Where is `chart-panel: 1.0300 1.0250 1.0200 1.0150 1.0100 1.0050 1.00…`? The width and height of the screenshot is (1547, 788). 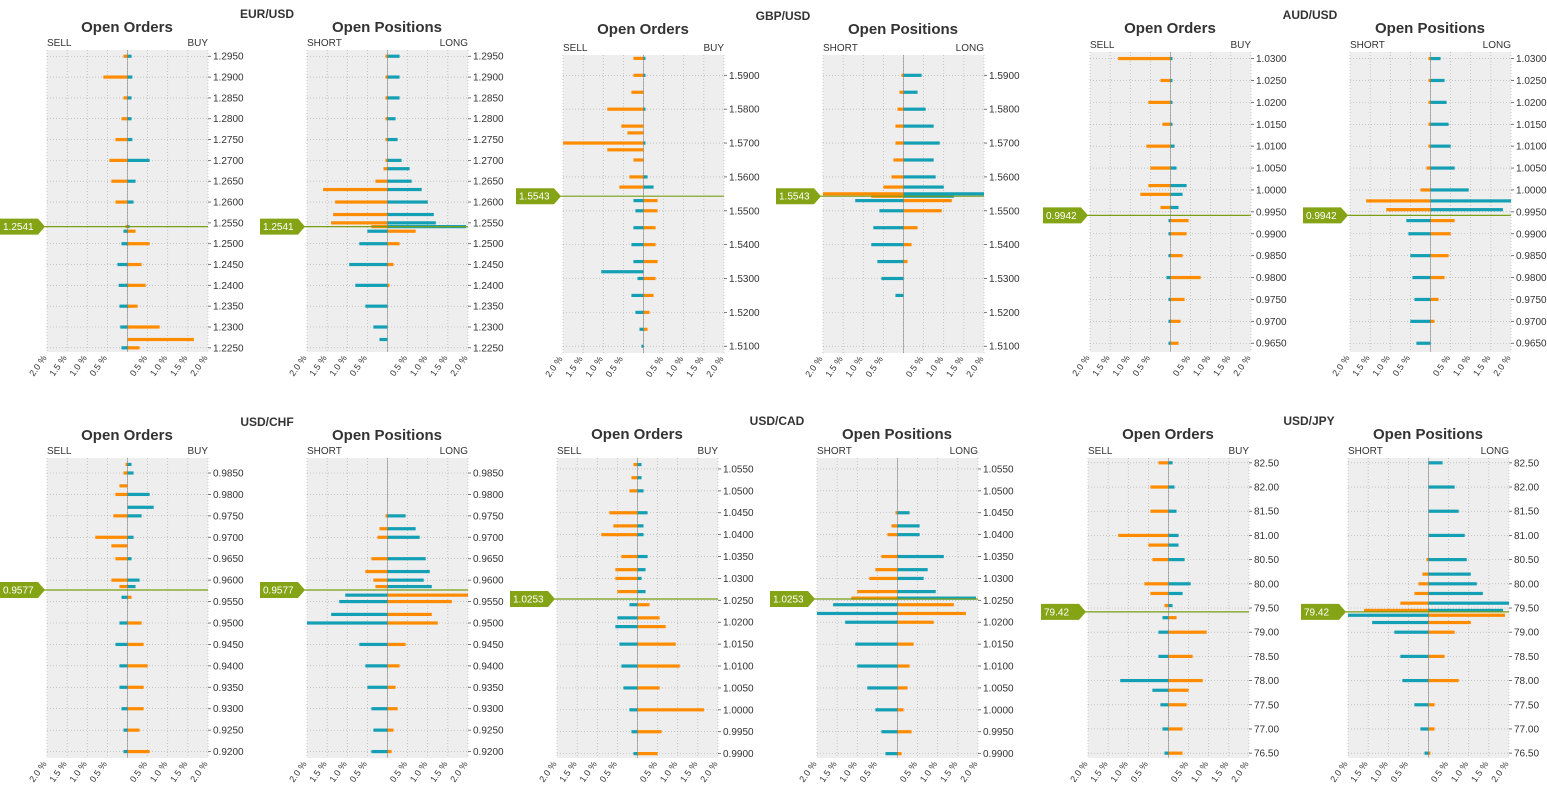
chart-panel: 1.0300 1.0250 1.0200 1.0150 1.0100 1.0050 1.00… is located at coordinates (1190, 193).